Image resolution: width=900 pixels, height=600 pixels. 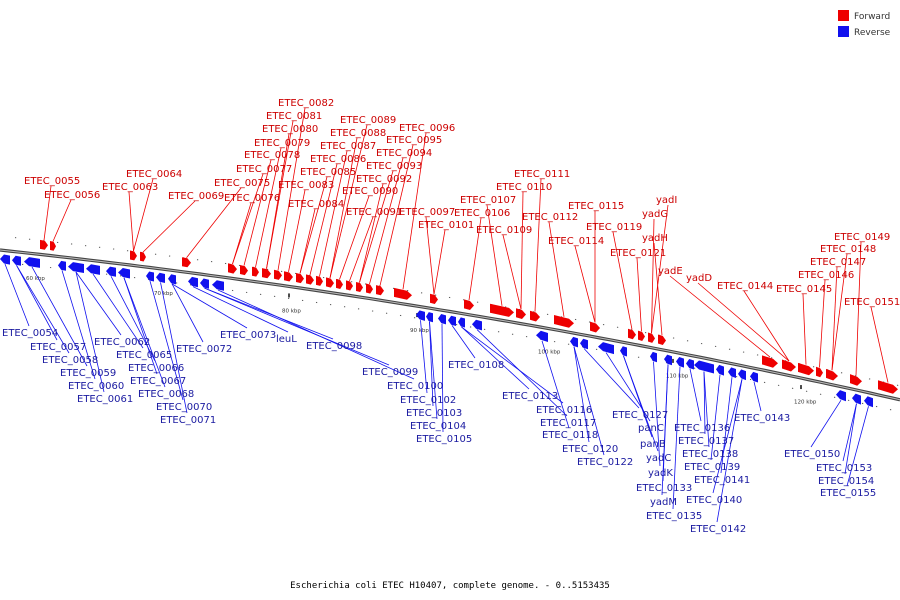 What do you see at coordinates (390, 372) in the screenshot?
I see `gene-label-etec-0099: ETEC_0099` at bounding box center [390, 372].